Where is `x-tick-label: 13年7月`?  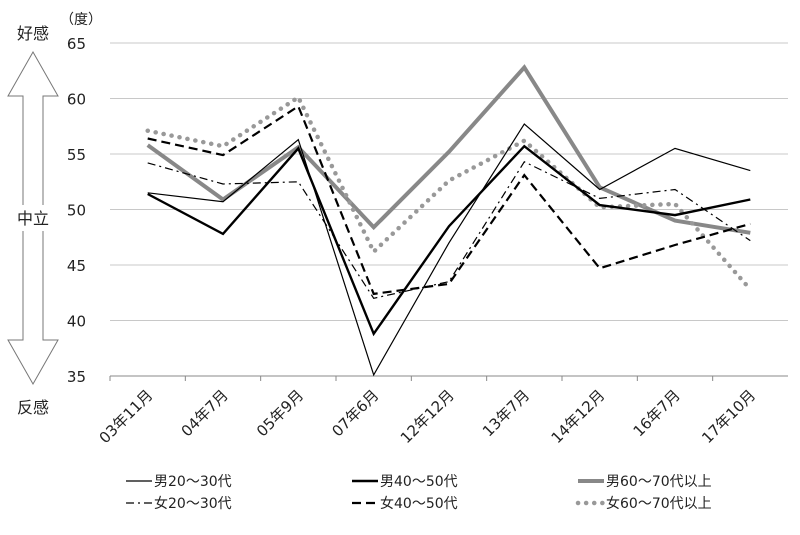
x-tick-label: 13年7月 is located at coordinates (506, 413).